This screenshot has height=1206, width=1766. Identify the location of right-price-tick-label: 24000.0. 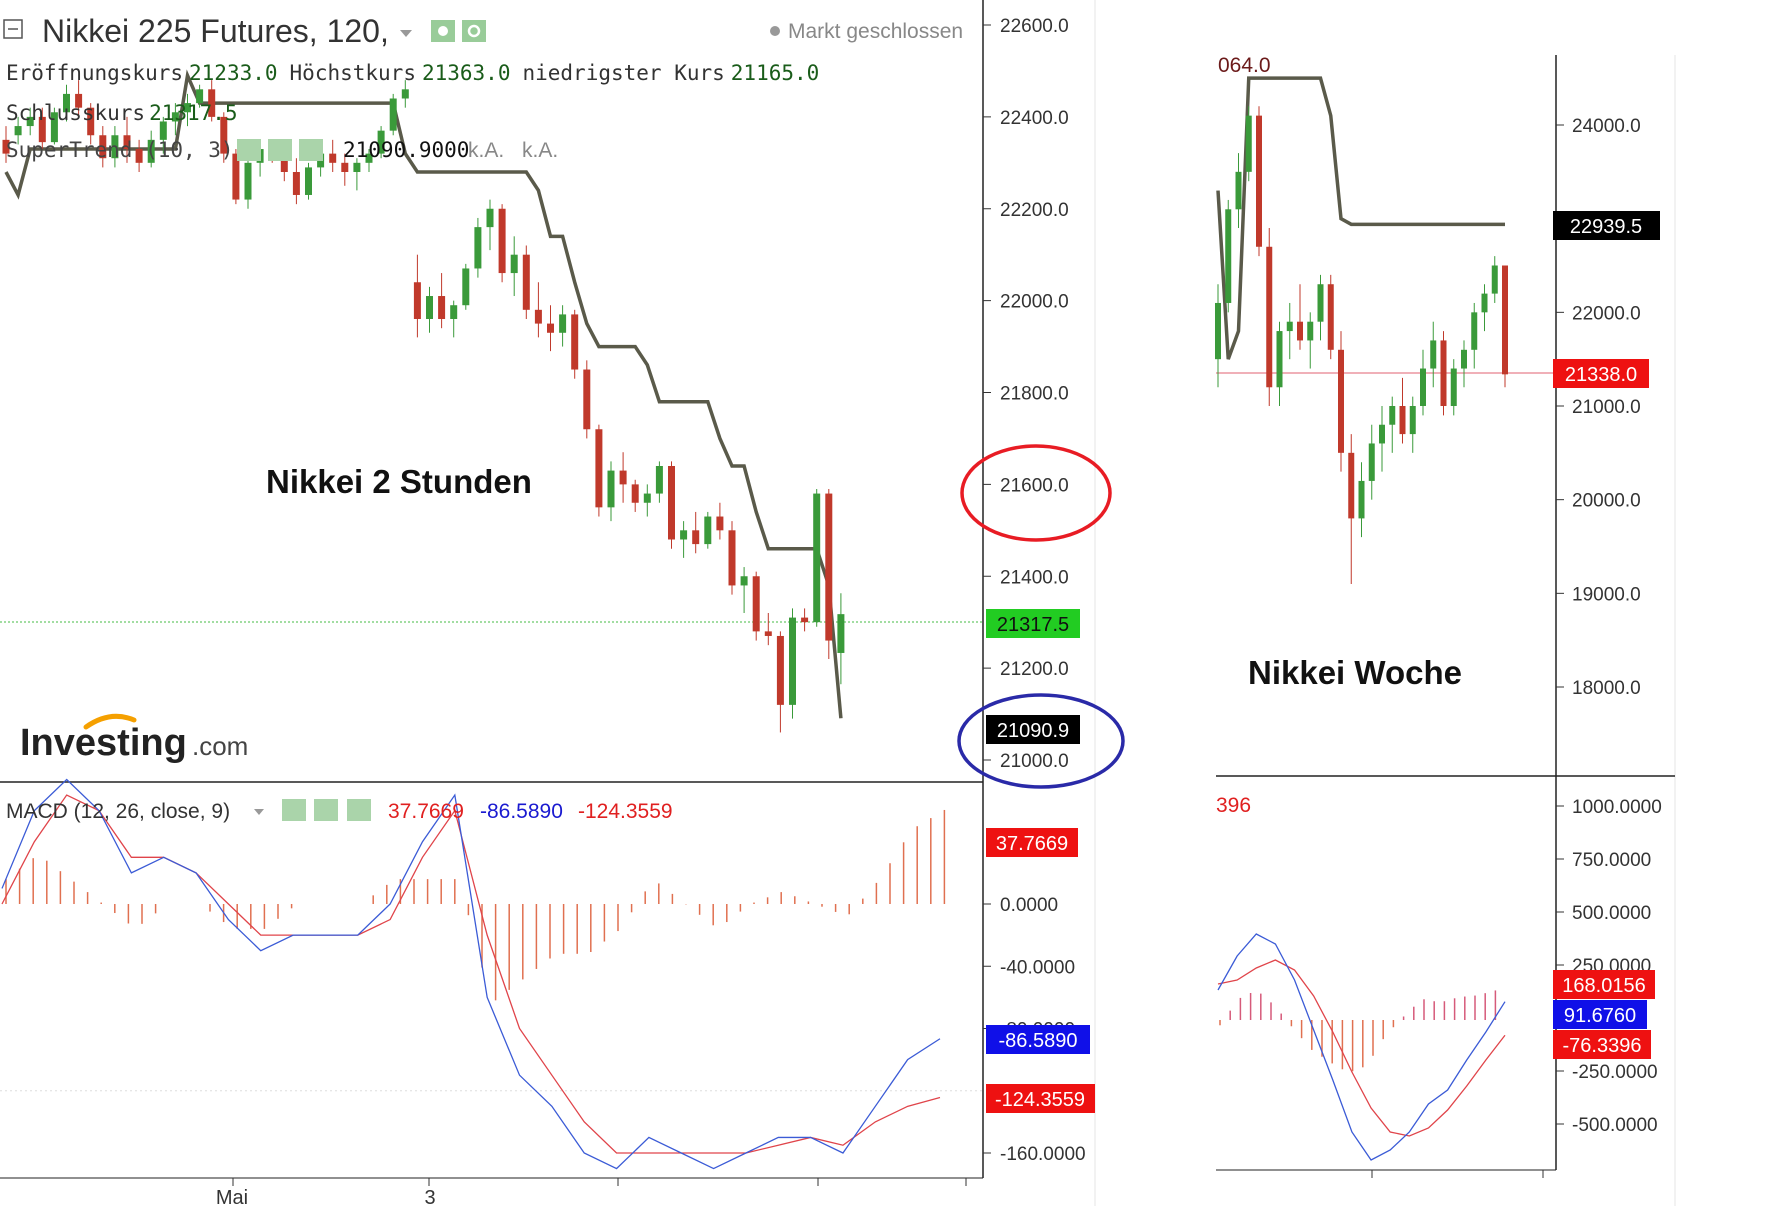
(1606, 126).